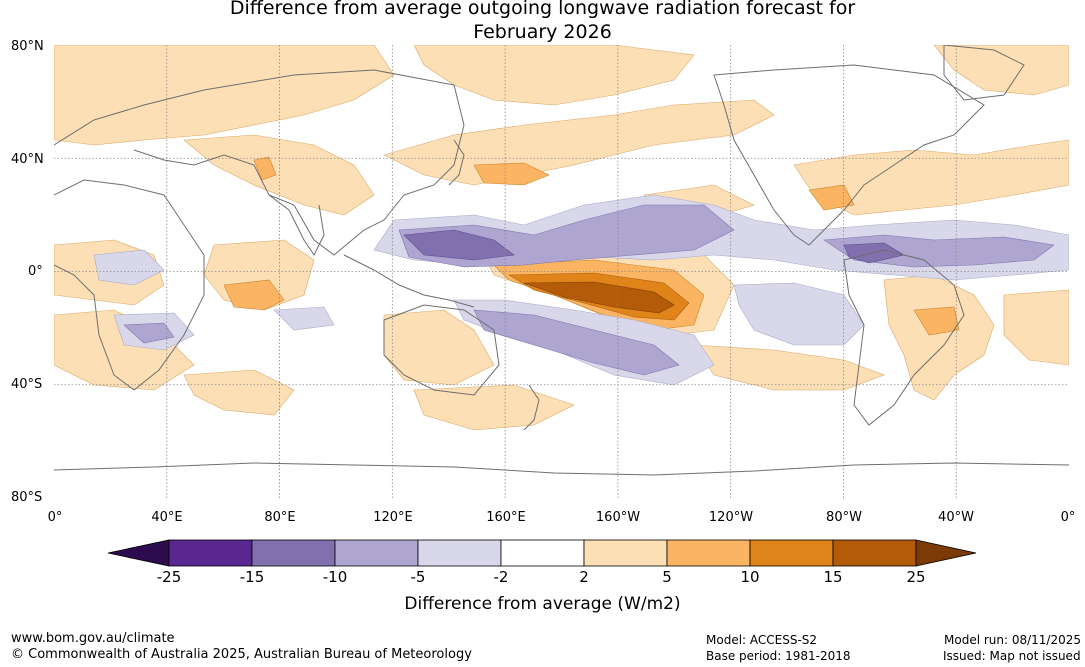  What do you see at coordinates (335, 577) in the screenshot?
I see `colorbar-tick-label: -10` at bounding box center [335, 577].